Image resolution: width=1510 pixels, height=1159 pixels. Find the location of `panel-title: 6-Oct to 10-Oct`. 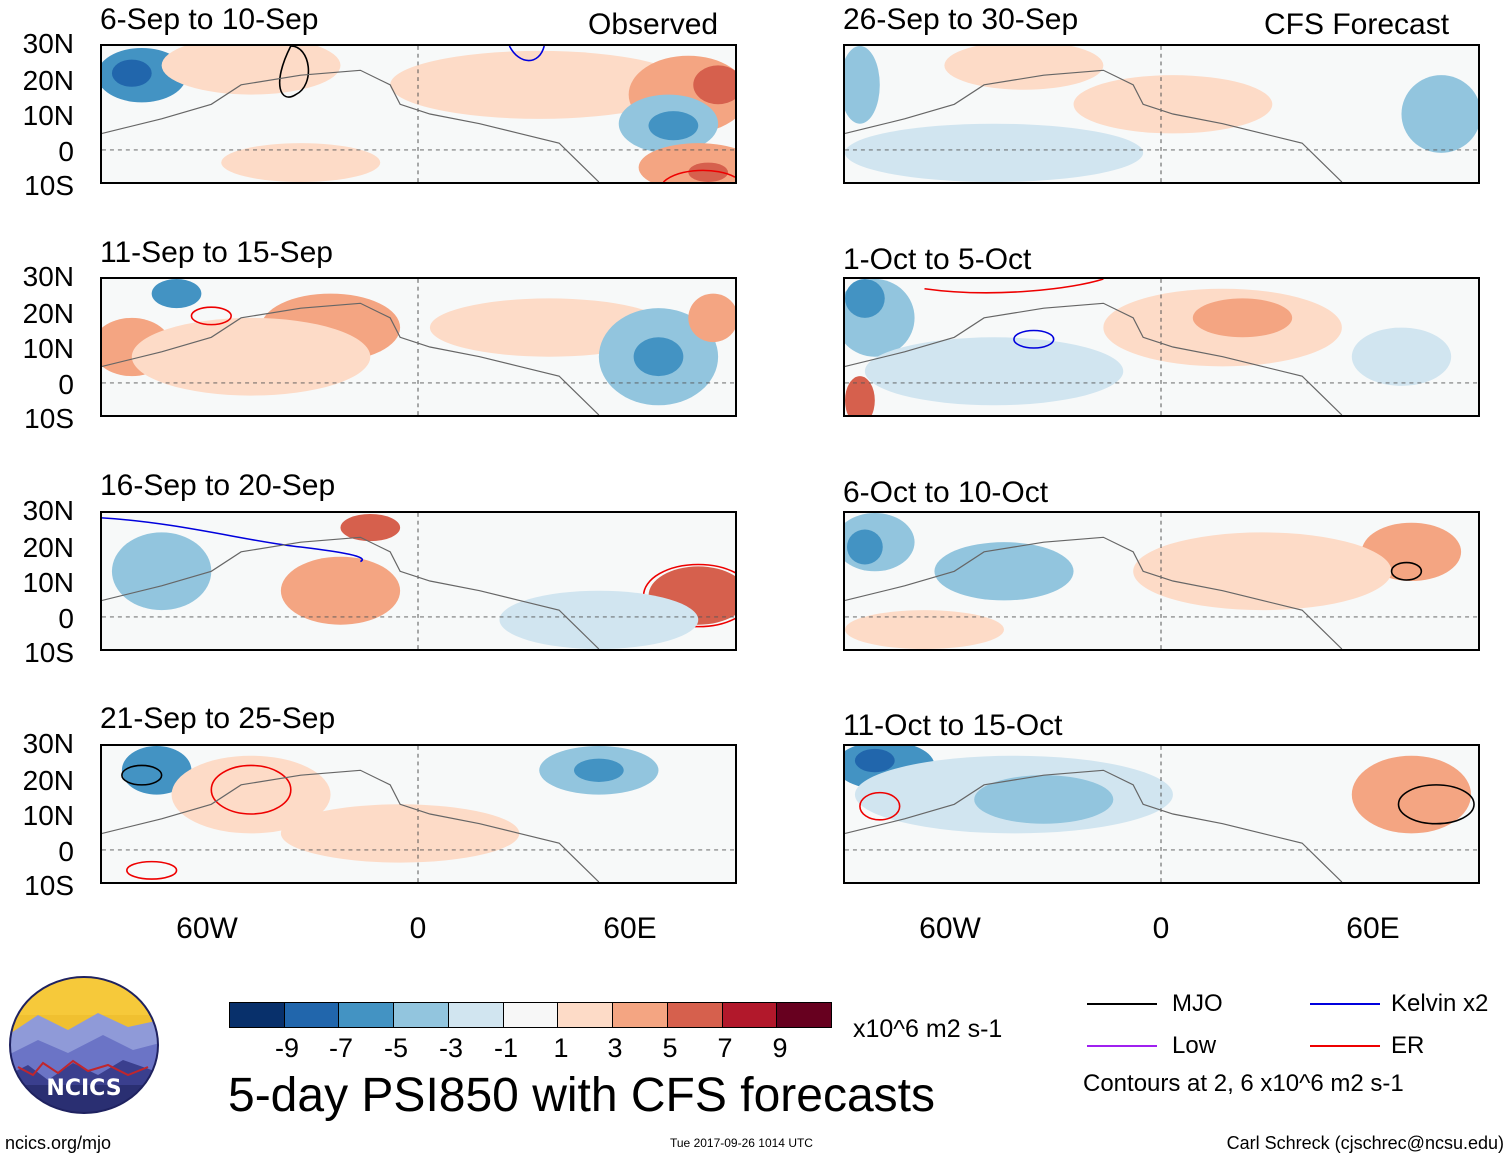

panel-title: 6-Oct to 10-Oct is located at coordinates (946, 492).